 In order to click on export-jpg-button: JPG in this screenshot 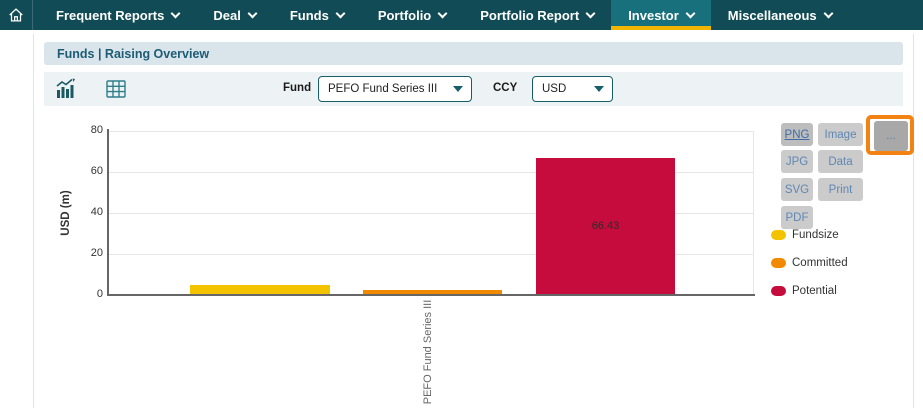, I will do `click(797, 161)`.